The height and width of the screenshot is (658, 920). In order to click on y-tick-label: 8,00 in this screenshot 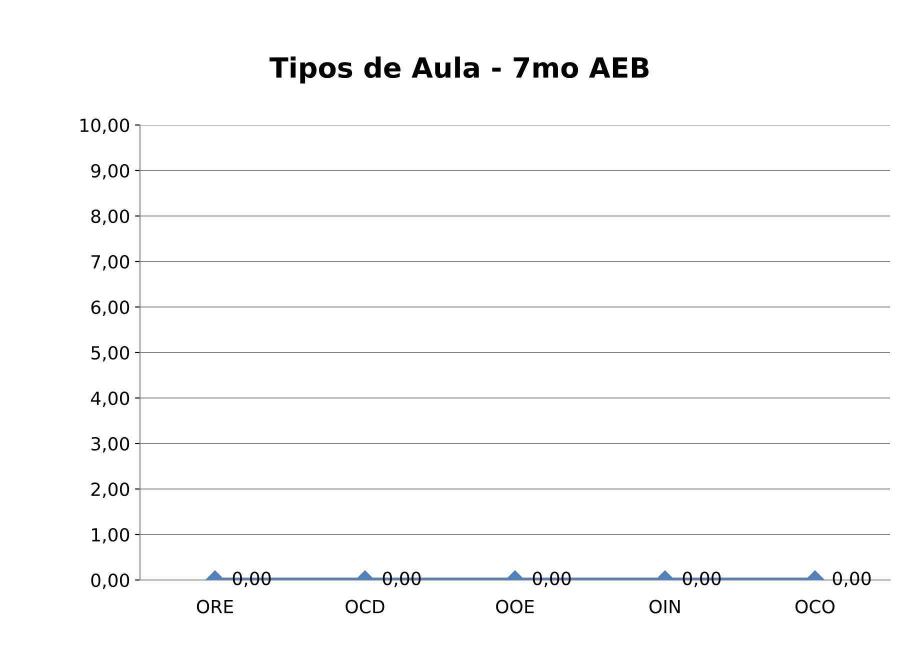, I will do `click(110, 217)`.